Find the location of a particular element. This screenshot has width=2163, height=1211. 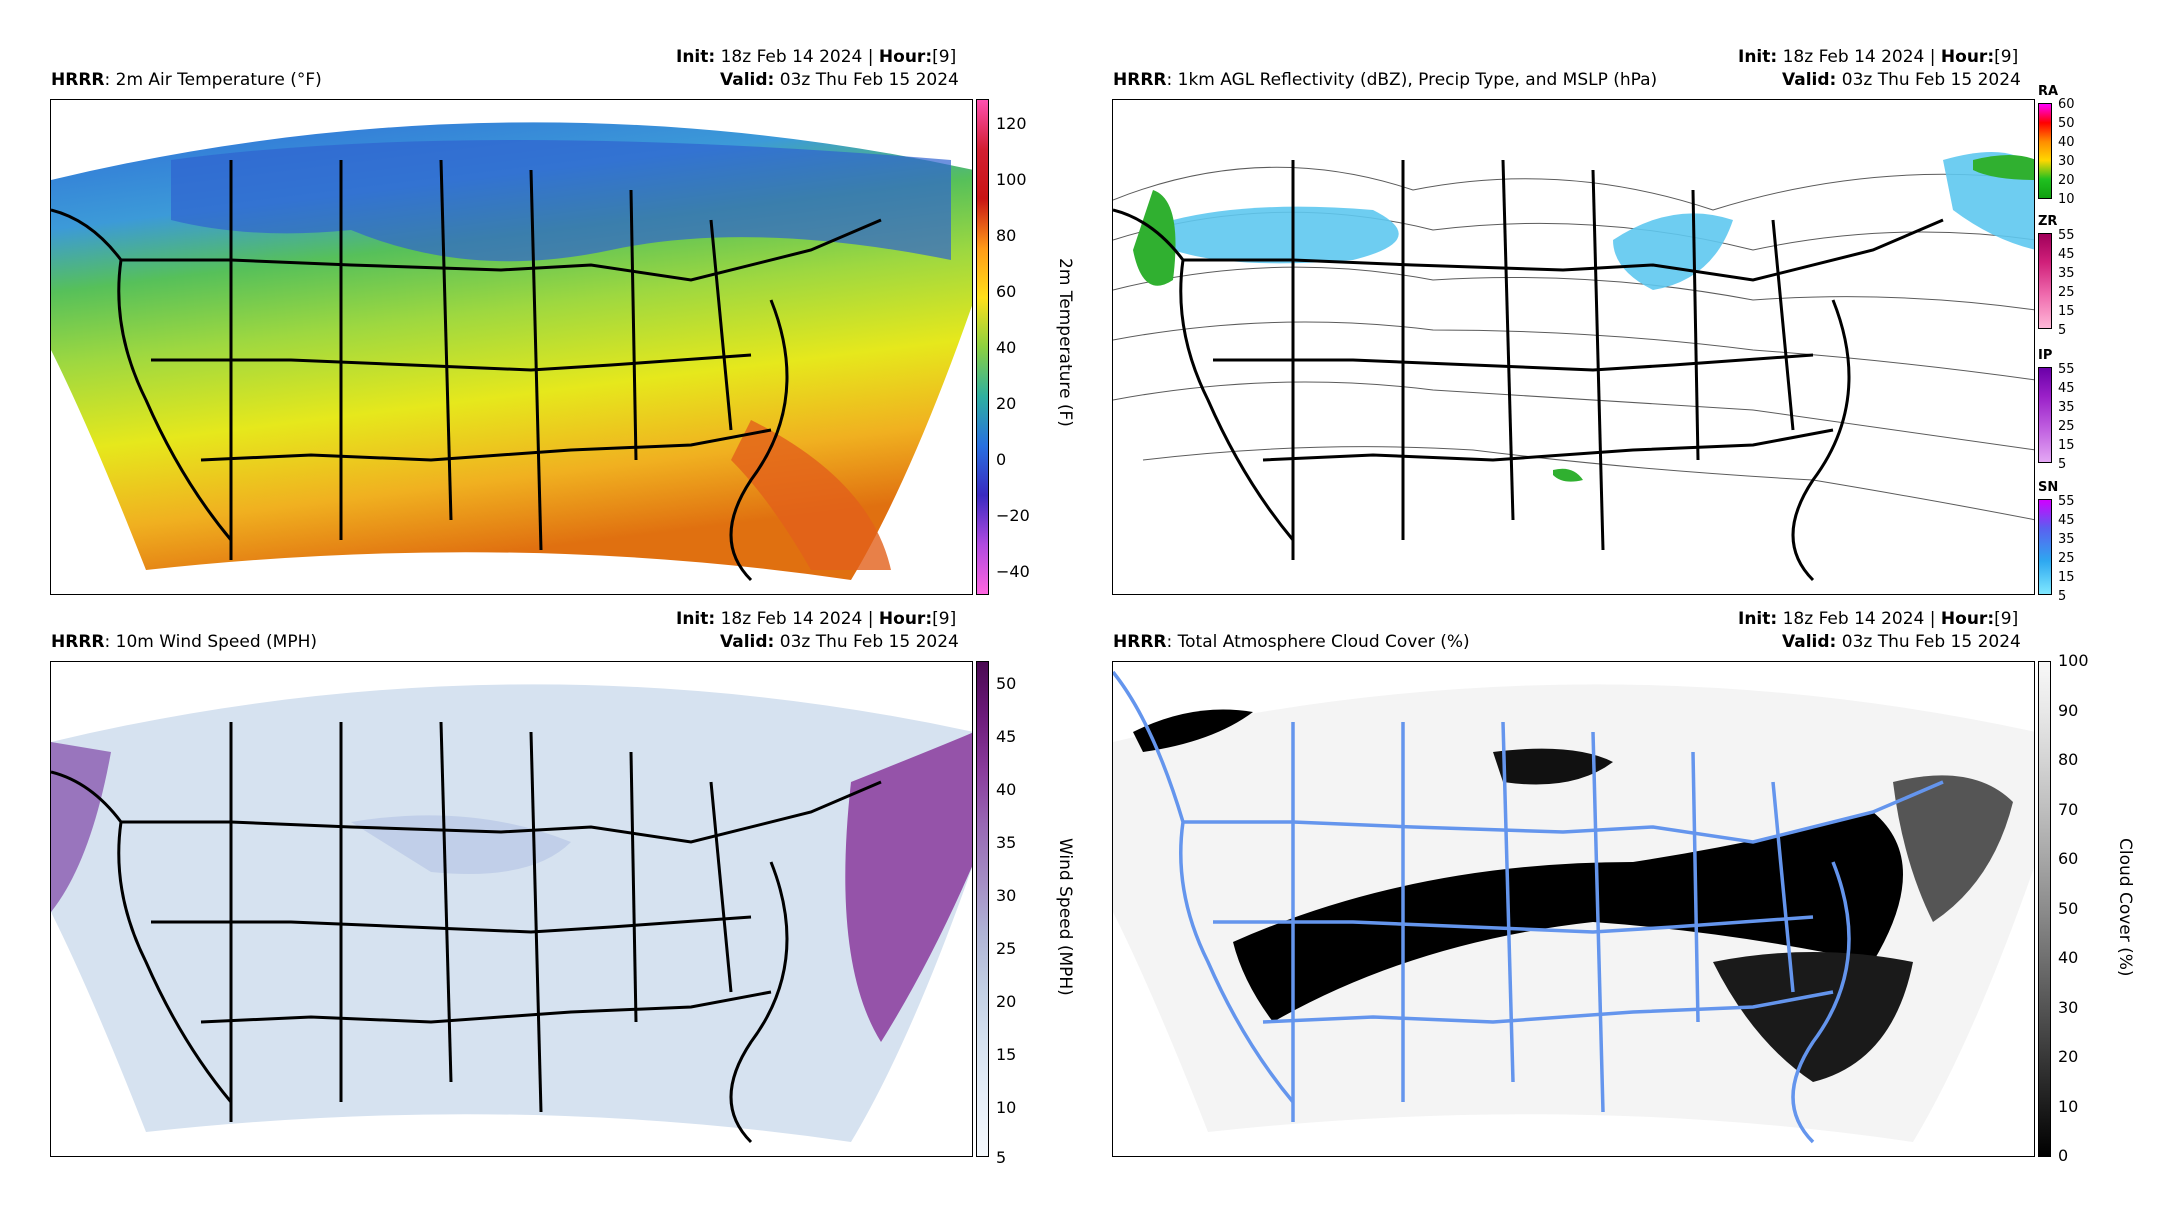

sn-label: SN is located at coordinates (2048, 487).